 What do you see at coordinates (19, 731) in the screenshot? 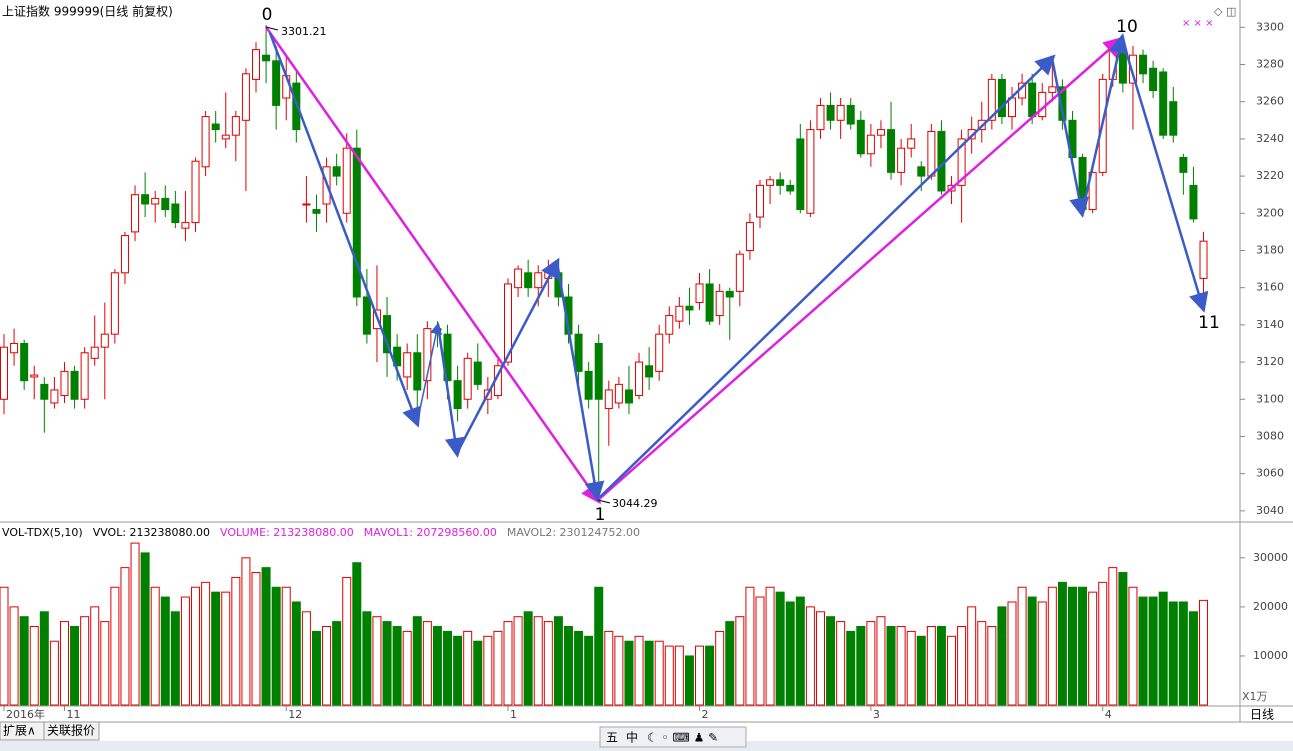
I see `tab-label: 扩展∧` at bounding box center [19, 731].